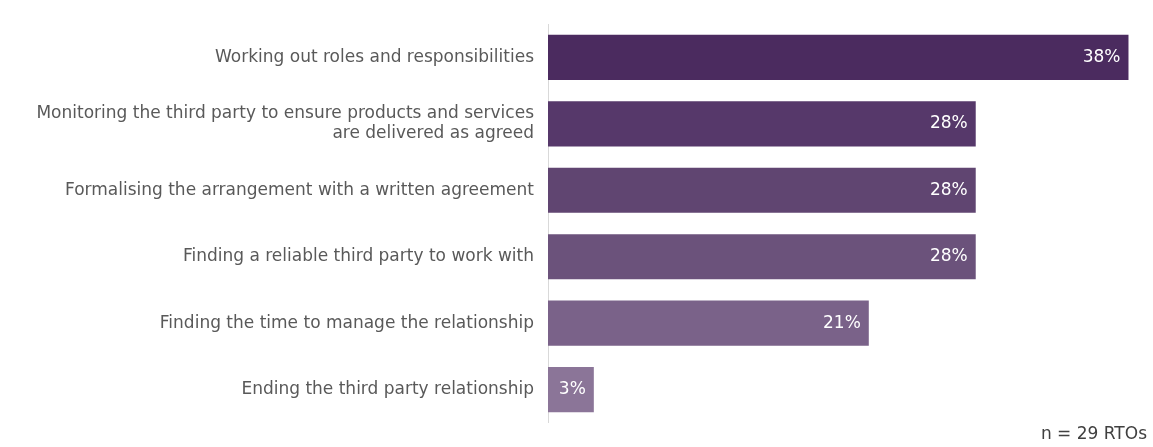 This screenshot has height=447, width=1153. Describe the element at coordinates (842, 321) in the screenshot. I see `data-label: 21%` at that location.